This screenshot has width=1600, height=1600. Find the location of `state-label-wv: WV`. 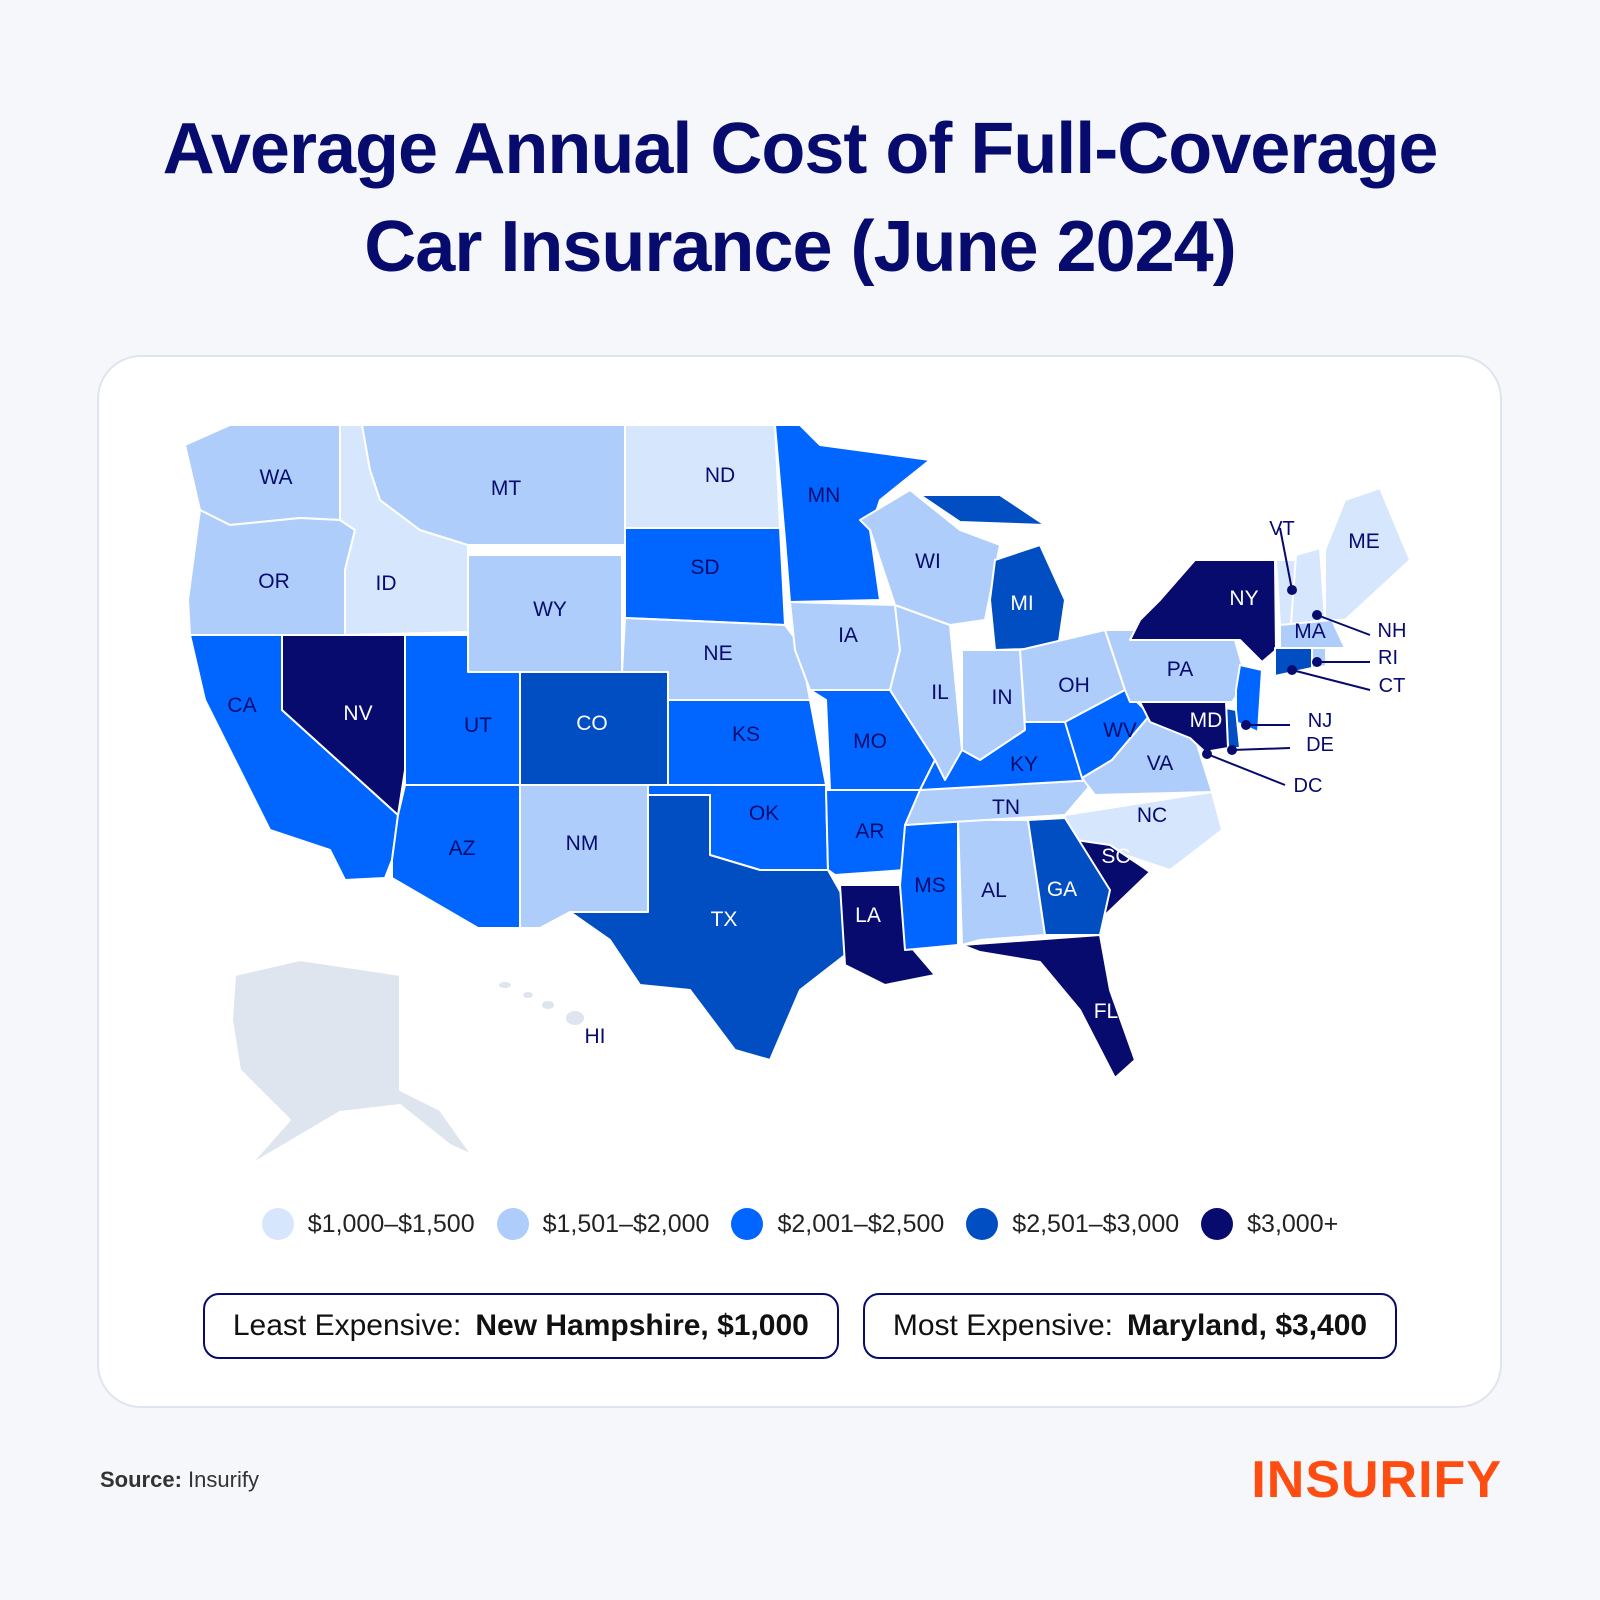

state-label-wv: WV is located at coordinates (1120, 730).